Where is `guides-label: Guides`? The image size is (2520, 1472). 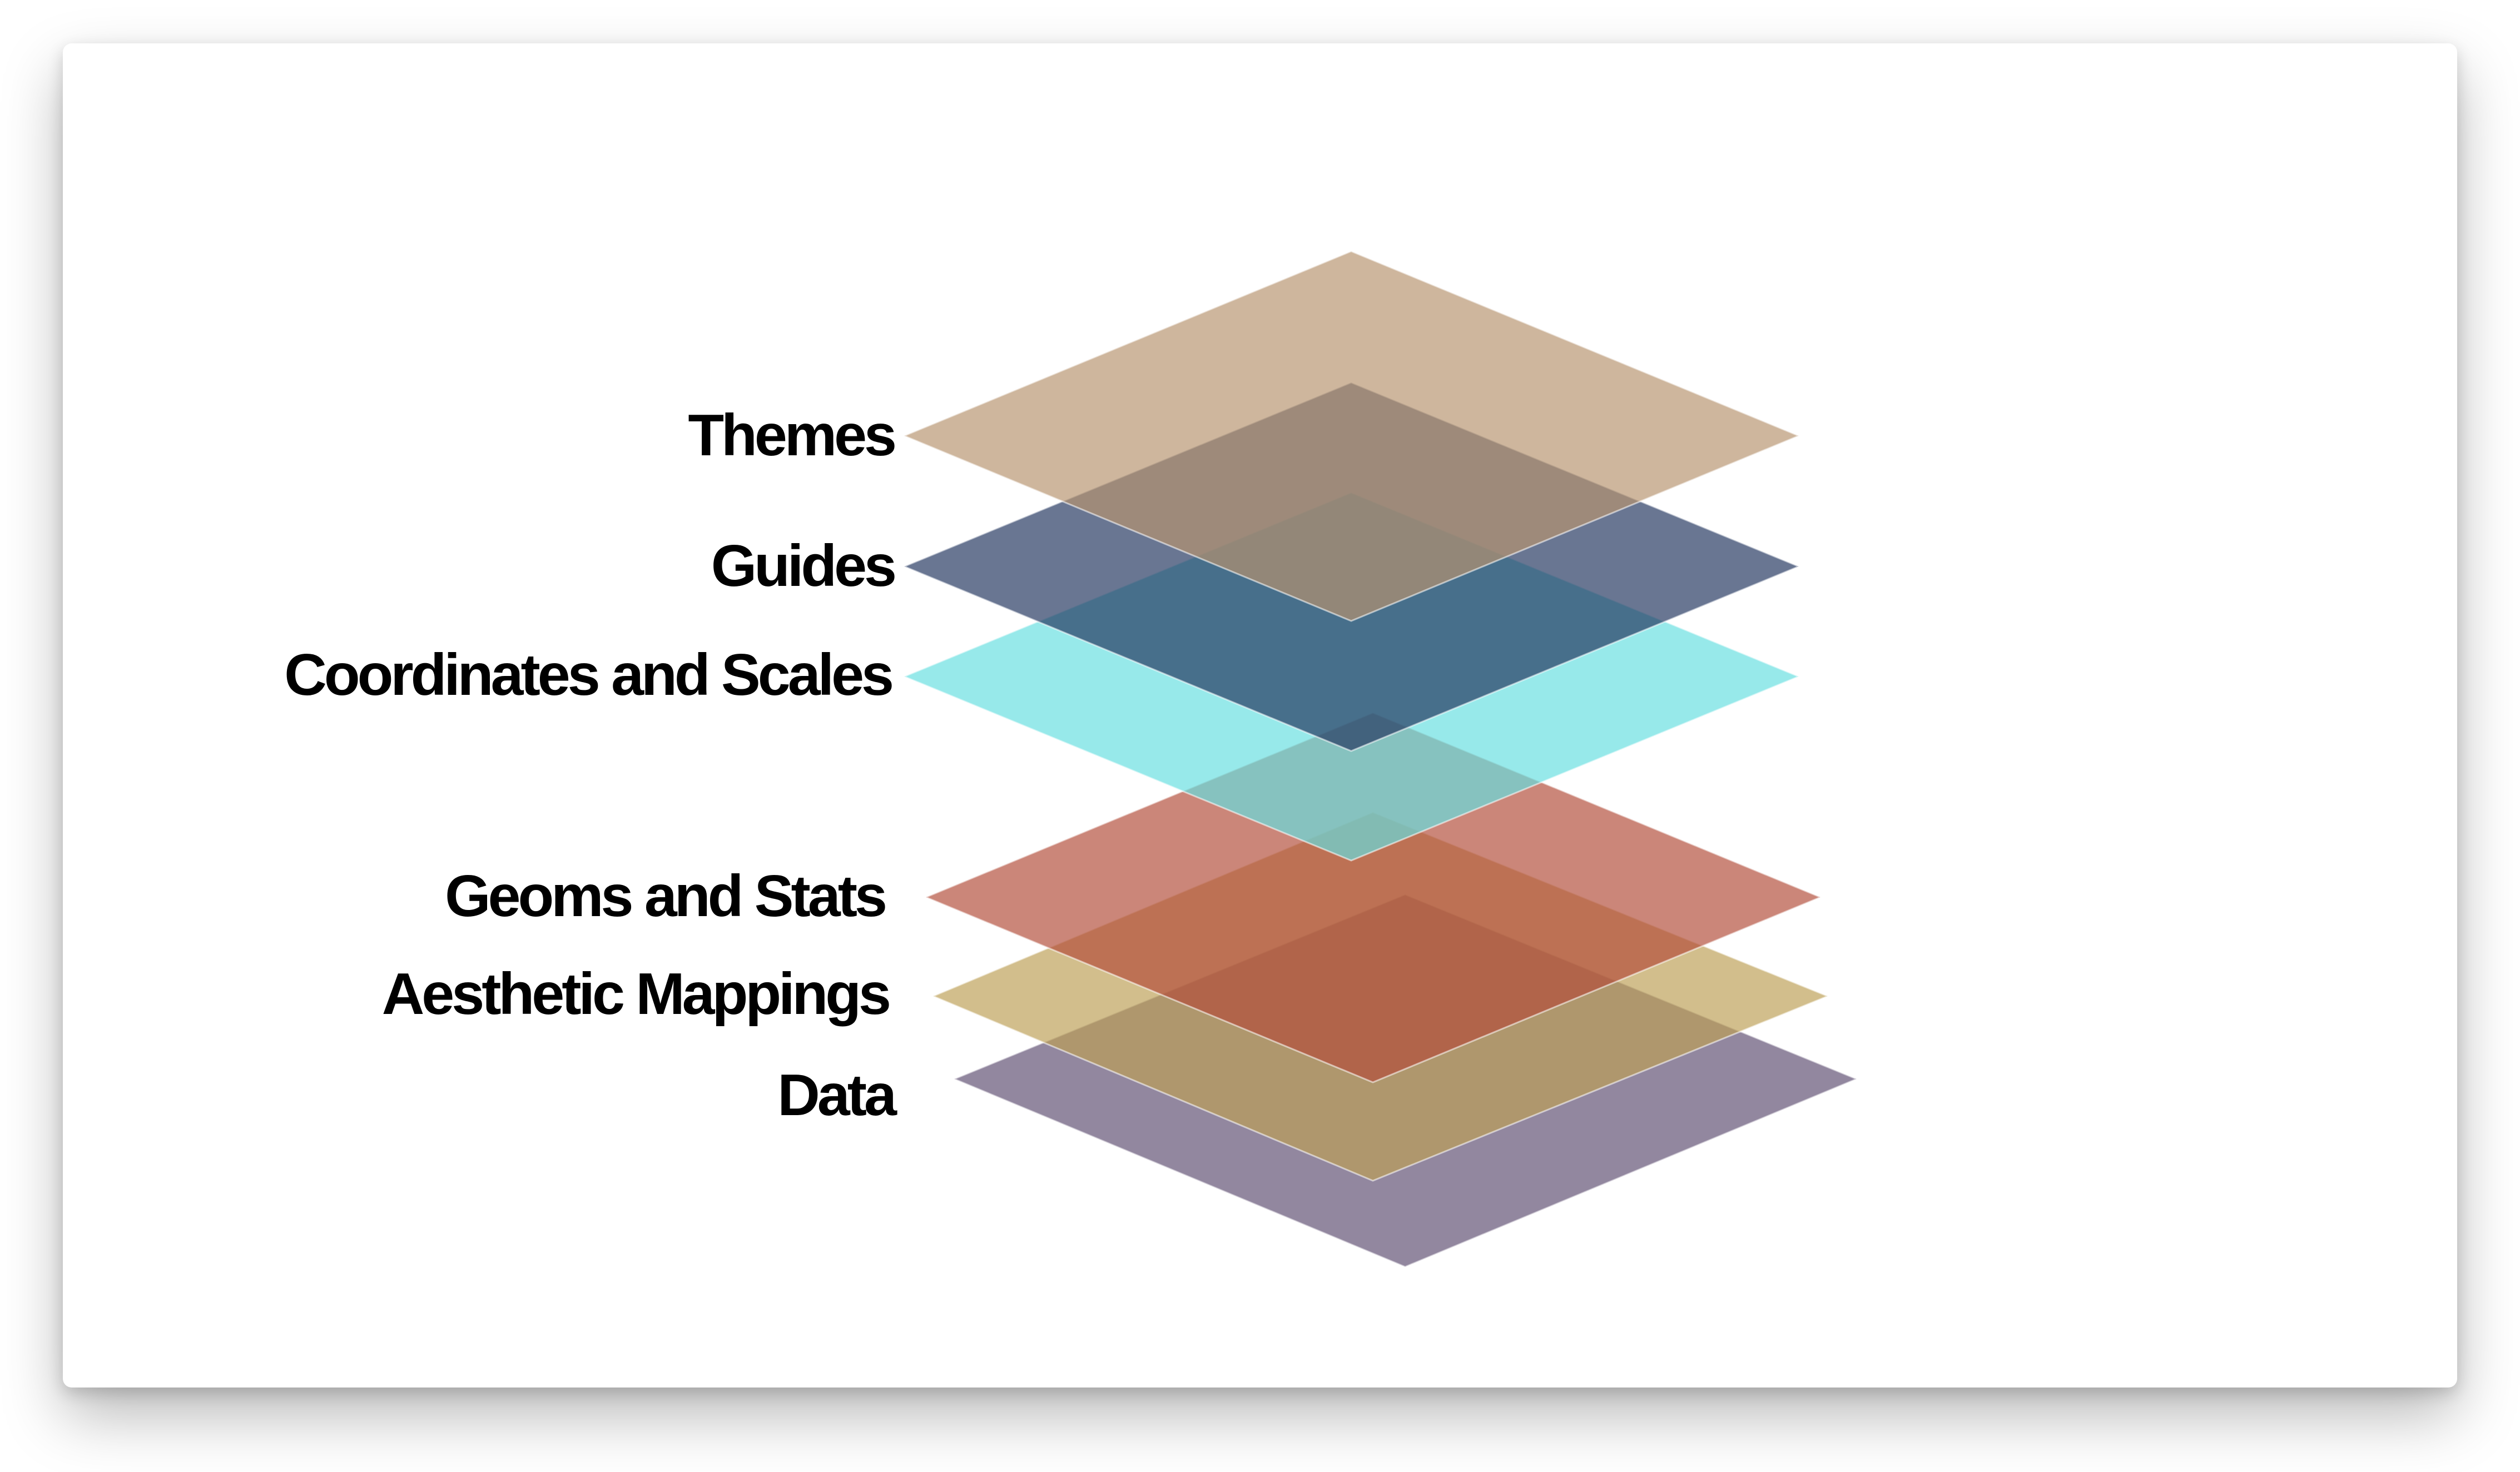
guides-label: Guides is located at coordinates (803, 566).